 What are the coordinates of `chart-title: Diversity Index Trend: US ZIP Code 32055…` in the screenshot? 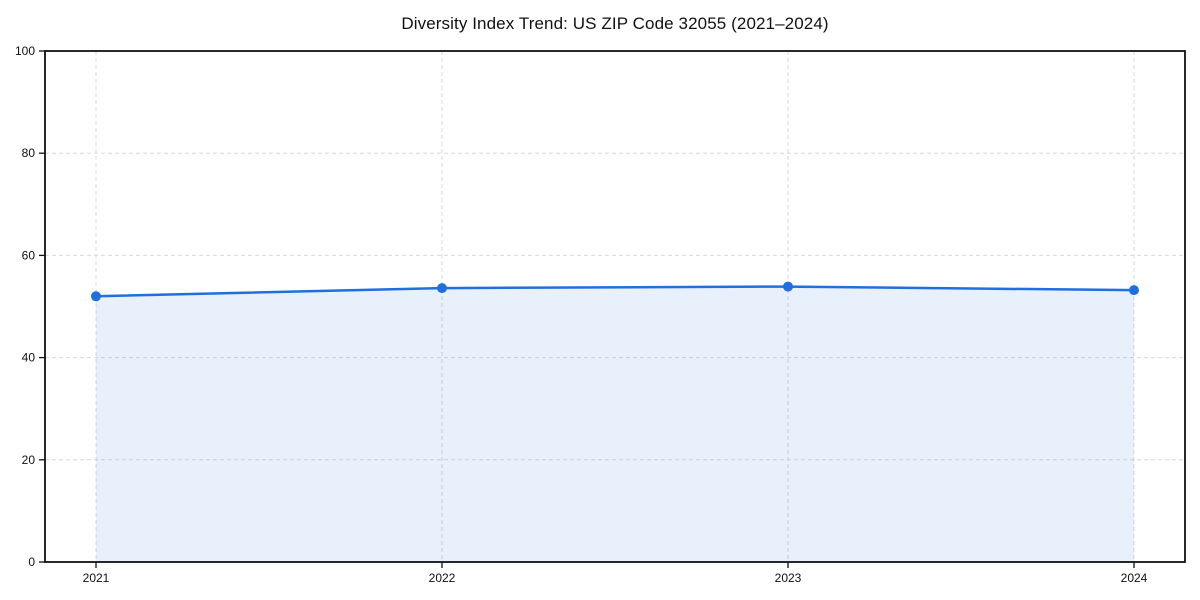 It's located at (615, 23).